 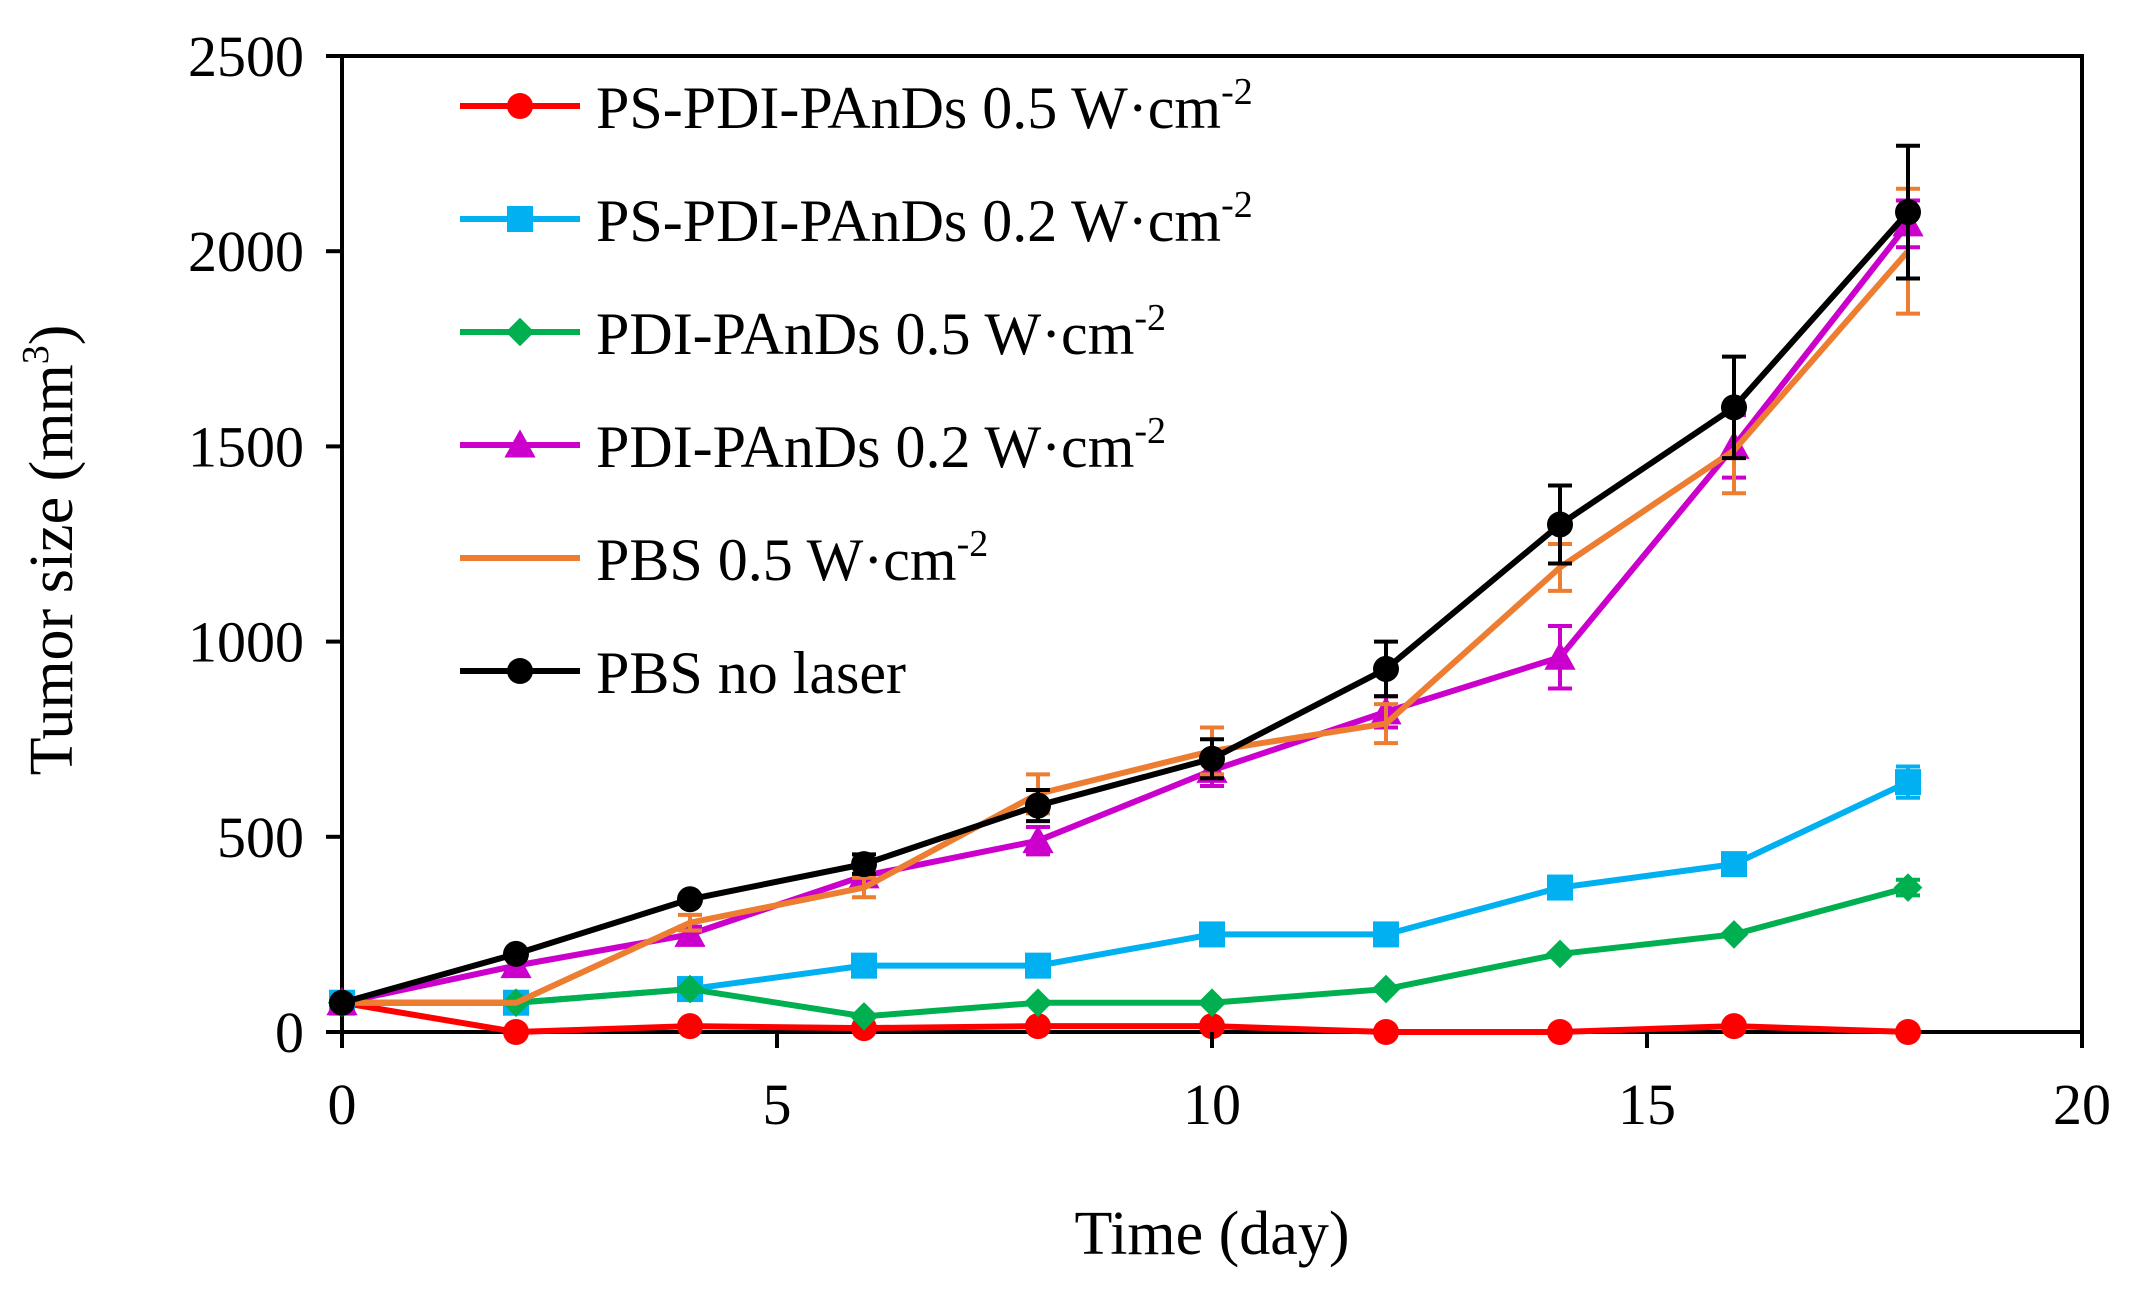 I want to click on legend-item-1: PS-PDI-PAnDs 0.2 W·cm-2, so click(x=856, y=219).